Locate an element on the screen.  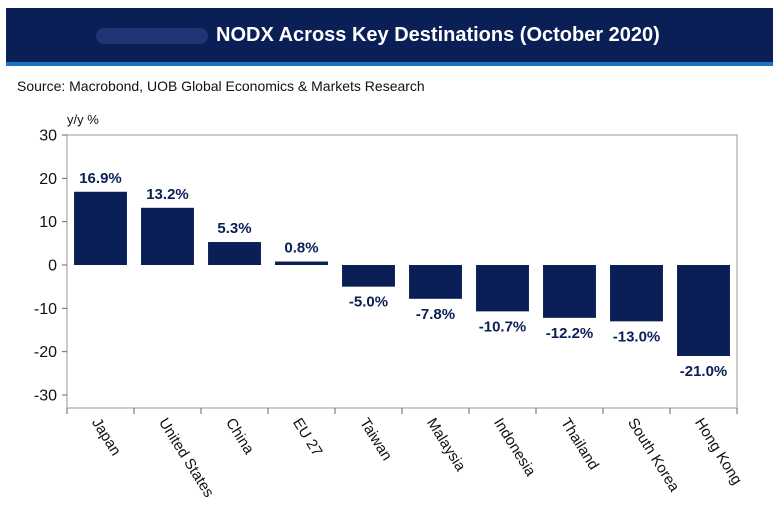
y-axis-label: y/y % is located at coordinates (83, 119).